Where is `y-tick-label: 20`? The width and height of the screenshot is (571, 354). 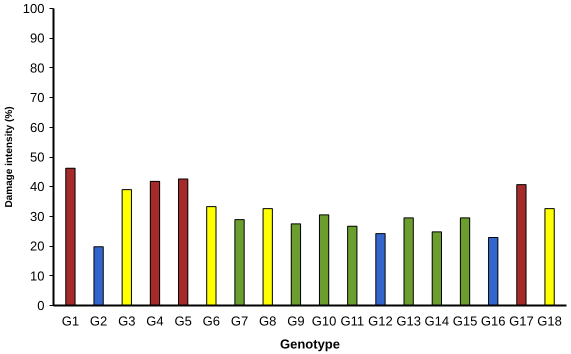 y-tick-label: 20 is located at coordinates (37, 246).